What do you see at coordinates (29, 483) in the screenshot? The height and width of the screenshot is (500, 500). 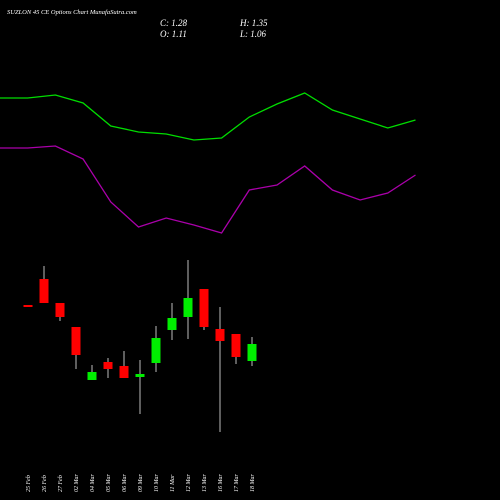 I see `x-tick-label: 25 Feb` at bounding box center [29, 483].